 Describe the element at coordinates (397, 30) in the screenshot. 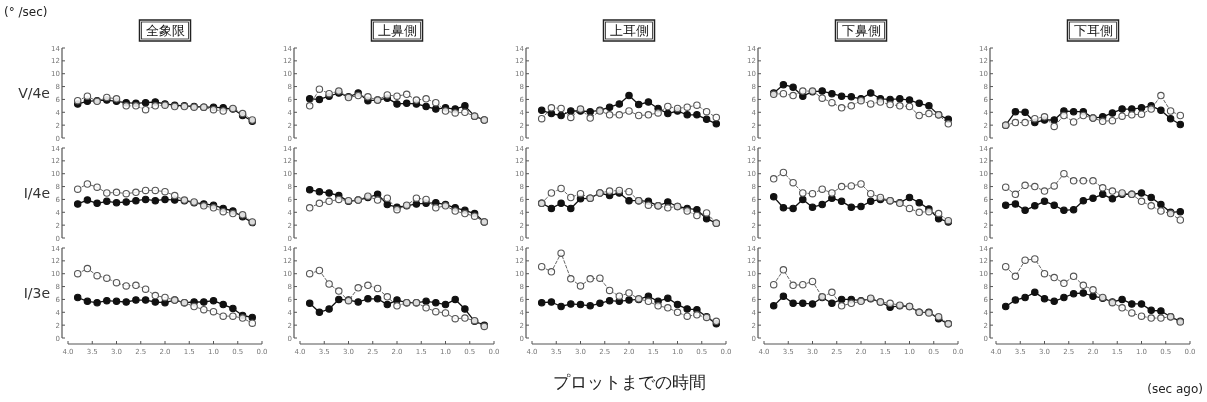

I see `chart-title: 上鼻側` at that location.